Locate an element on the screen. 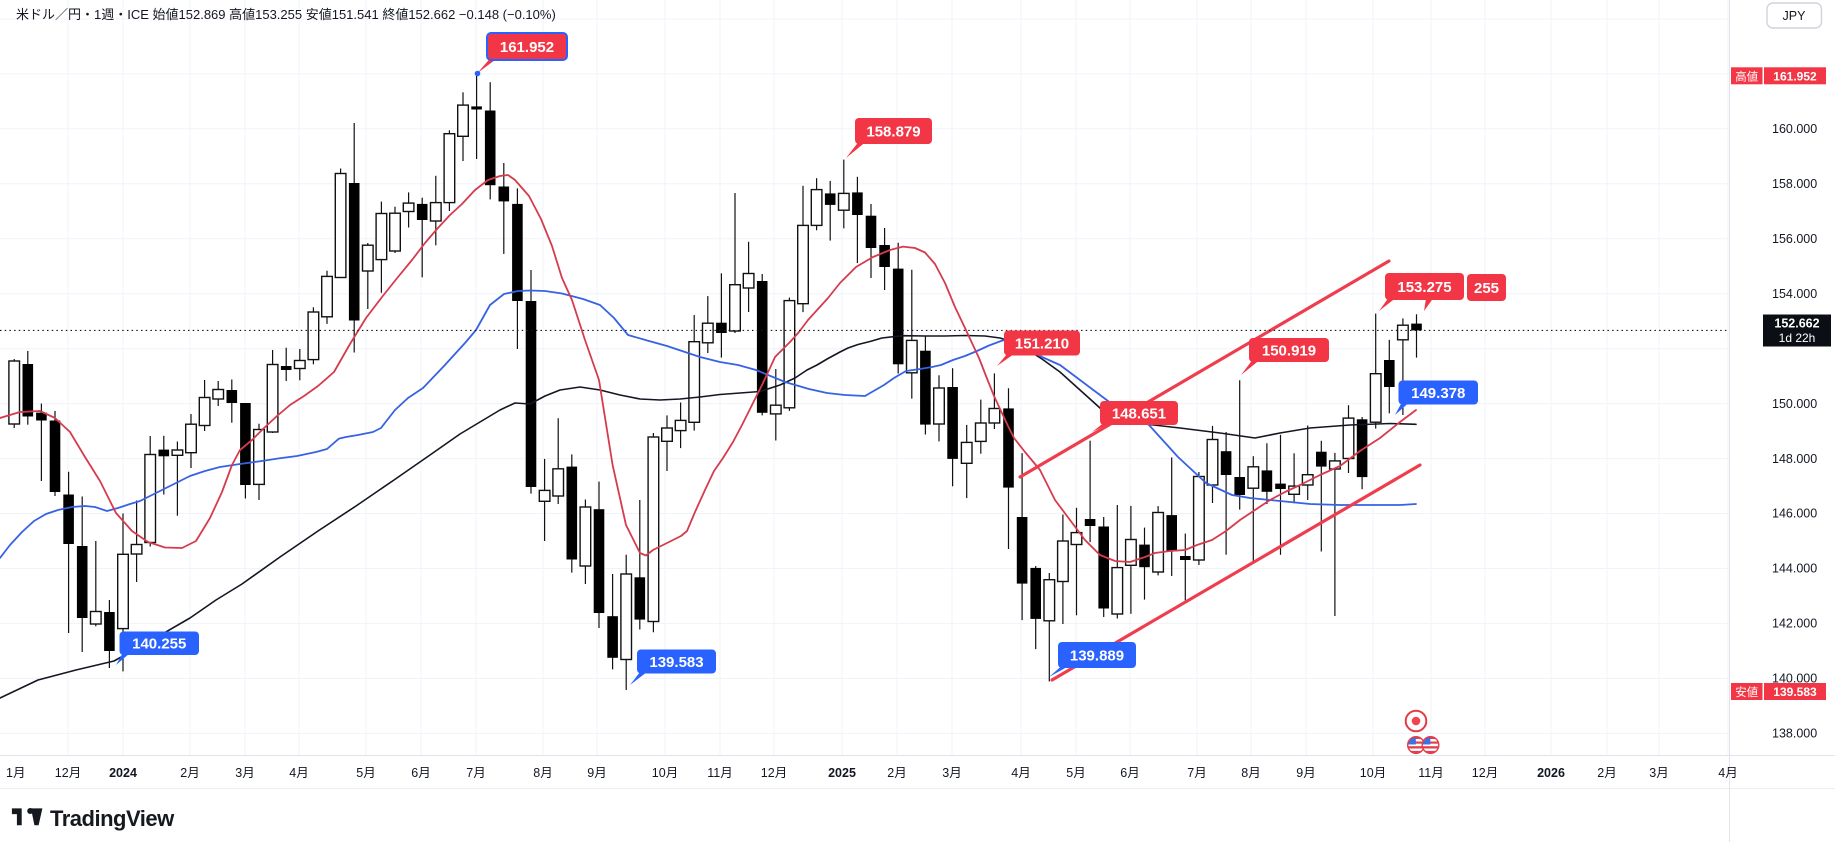  svg-text: JPY is located at coordinates (1795, 16).